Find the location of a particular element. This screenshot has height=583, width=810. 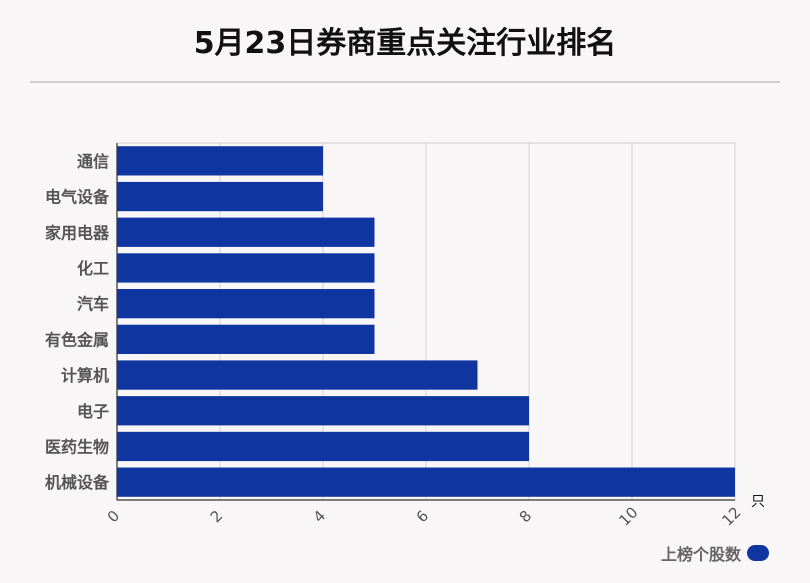

y-category-label: 通信 is located at coordinates (93, 161).